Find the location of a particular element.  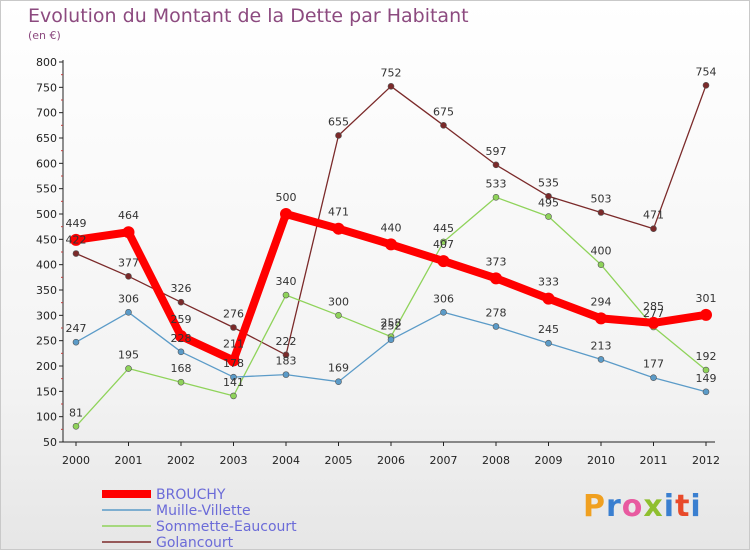

x-tick-label: 2012 is located at coordinates (706, 460).